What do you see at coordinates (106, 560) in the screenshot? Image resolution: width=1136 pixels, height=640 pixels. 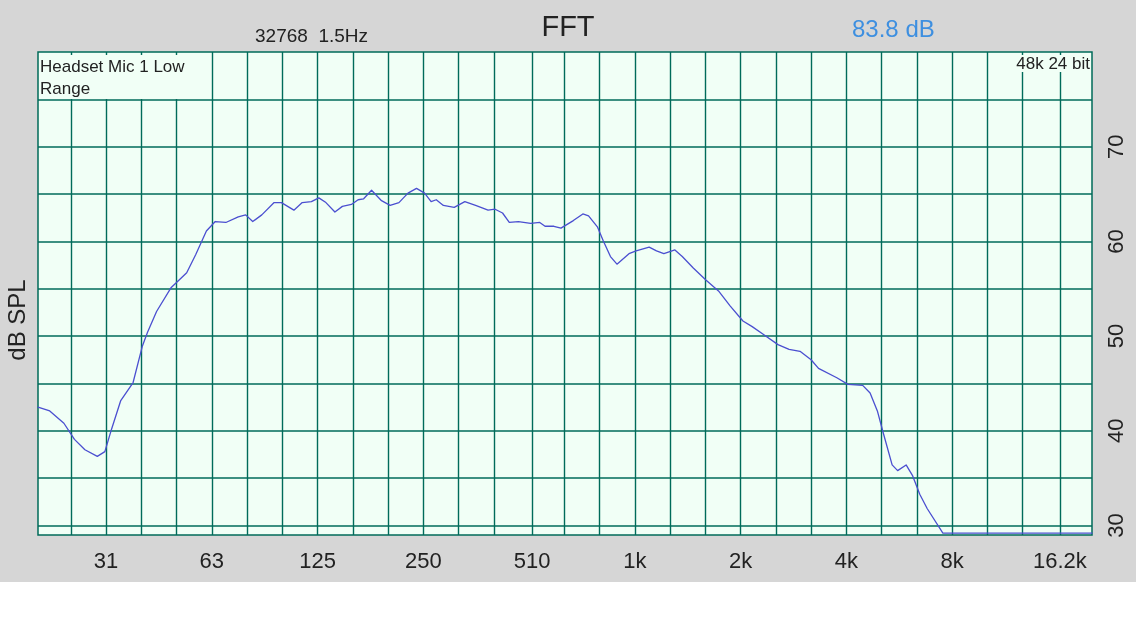 I see `x-tick-label: 31` at bounding box center [106, 560].